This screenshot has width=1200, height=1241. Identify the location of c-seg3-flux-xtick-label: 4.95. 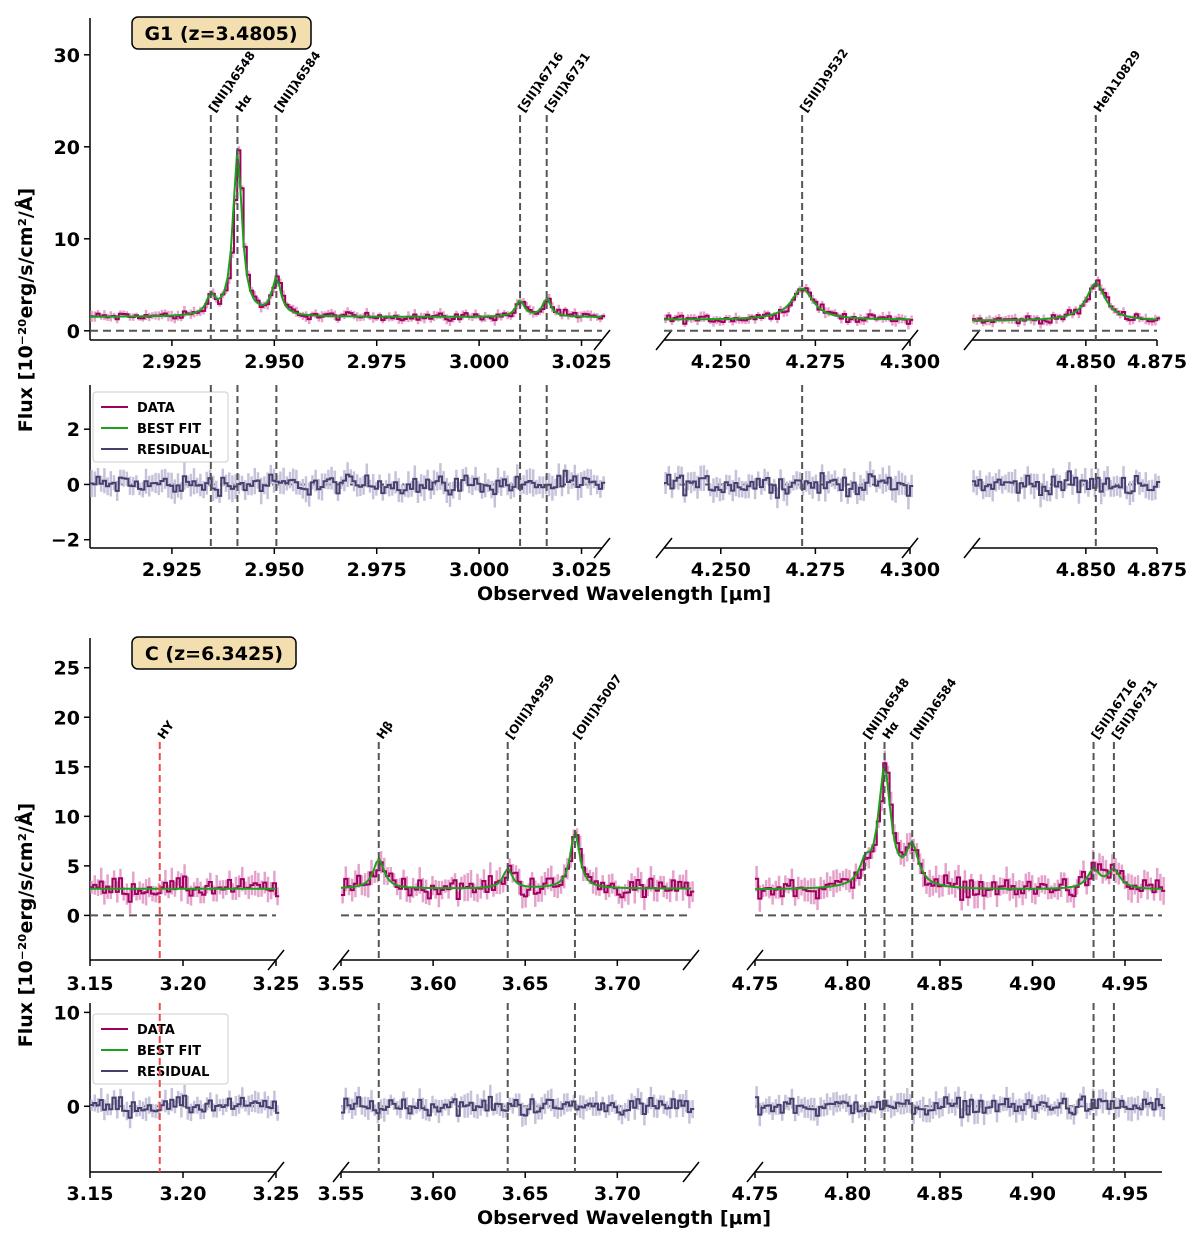
(1125, 984).